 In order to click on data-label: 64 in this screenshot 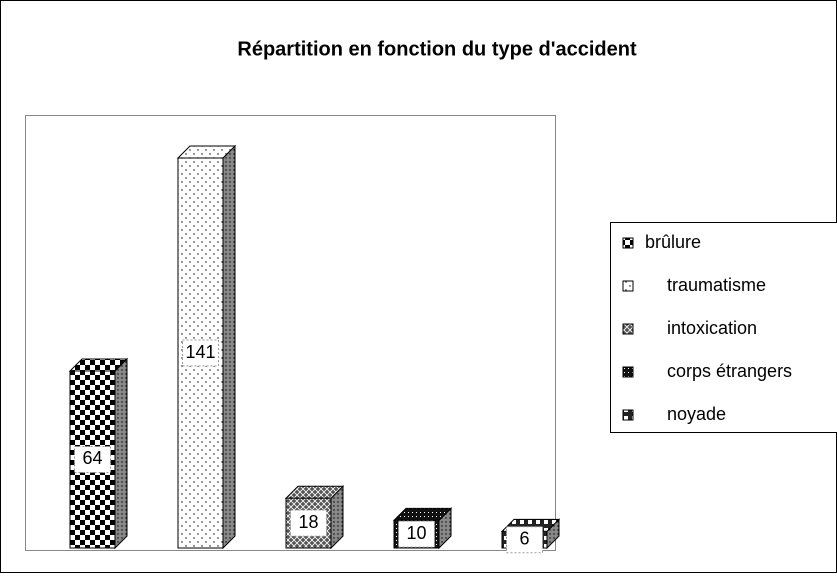, I will do `click(92, 458)`.